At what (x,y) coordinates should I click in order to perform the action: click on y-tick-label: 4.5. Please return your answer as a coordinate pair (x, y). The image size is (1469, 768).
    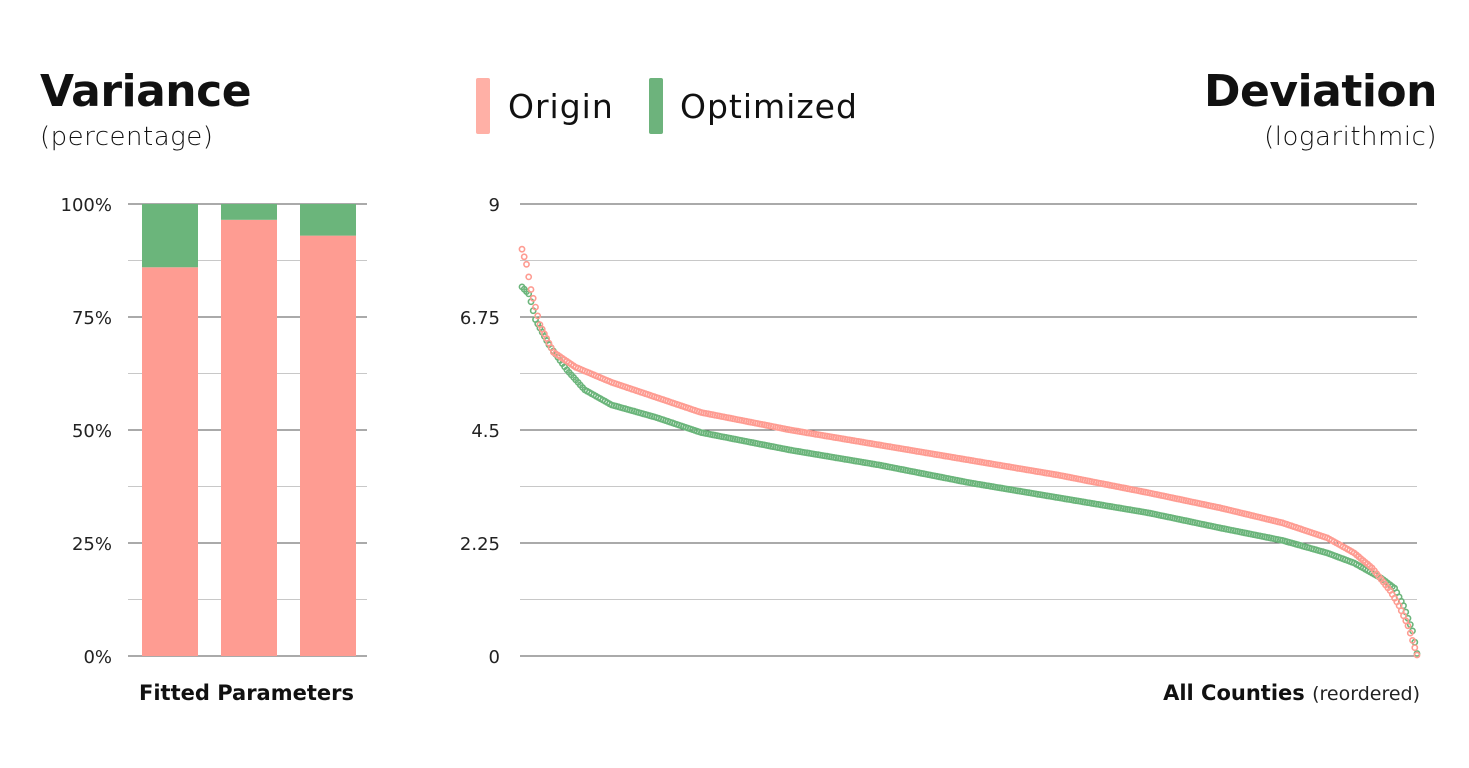
    Looking at the image, I should click on (485, 431).